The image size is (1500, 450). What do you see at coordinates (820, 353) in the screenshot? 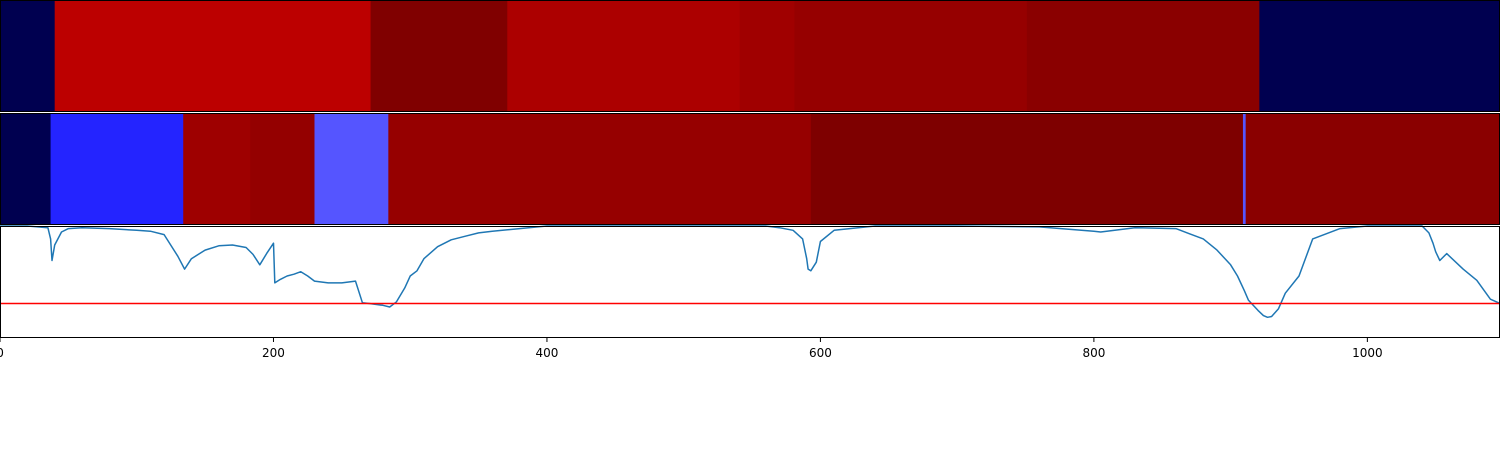
I see `x-tick-label-600: 600` at bounding box center [820, 353].